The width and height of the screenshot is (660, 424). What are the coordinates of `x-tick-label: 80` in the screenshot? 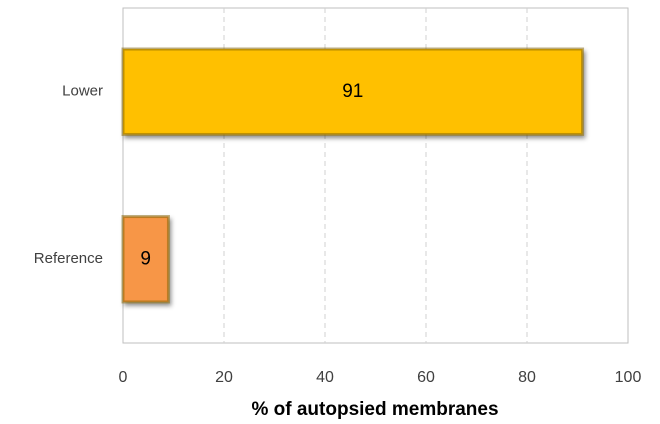 It's located at (527, 377).